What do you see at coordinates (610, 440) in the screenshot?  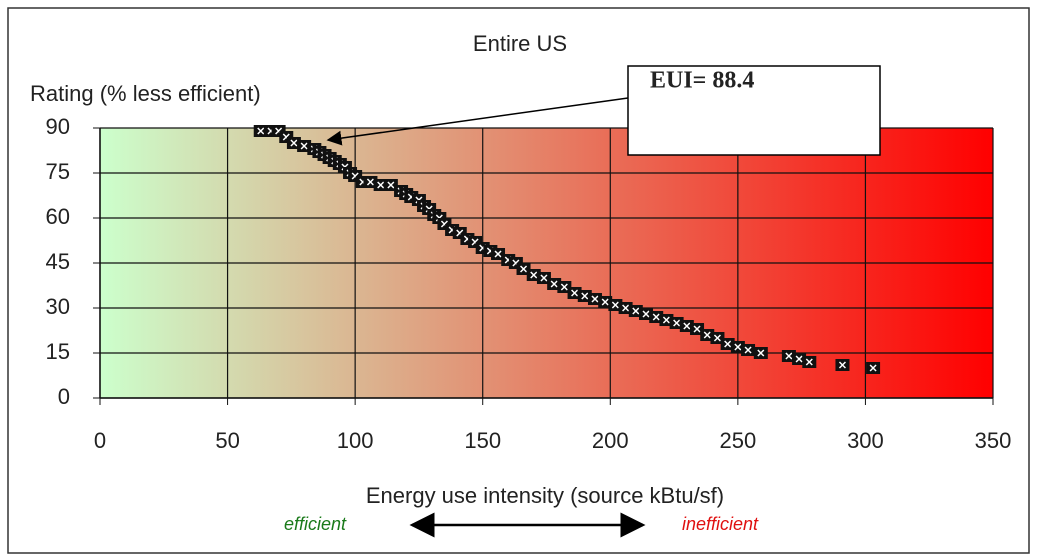 I see `x-tick-label: 200` at bounding box center [610, 440].